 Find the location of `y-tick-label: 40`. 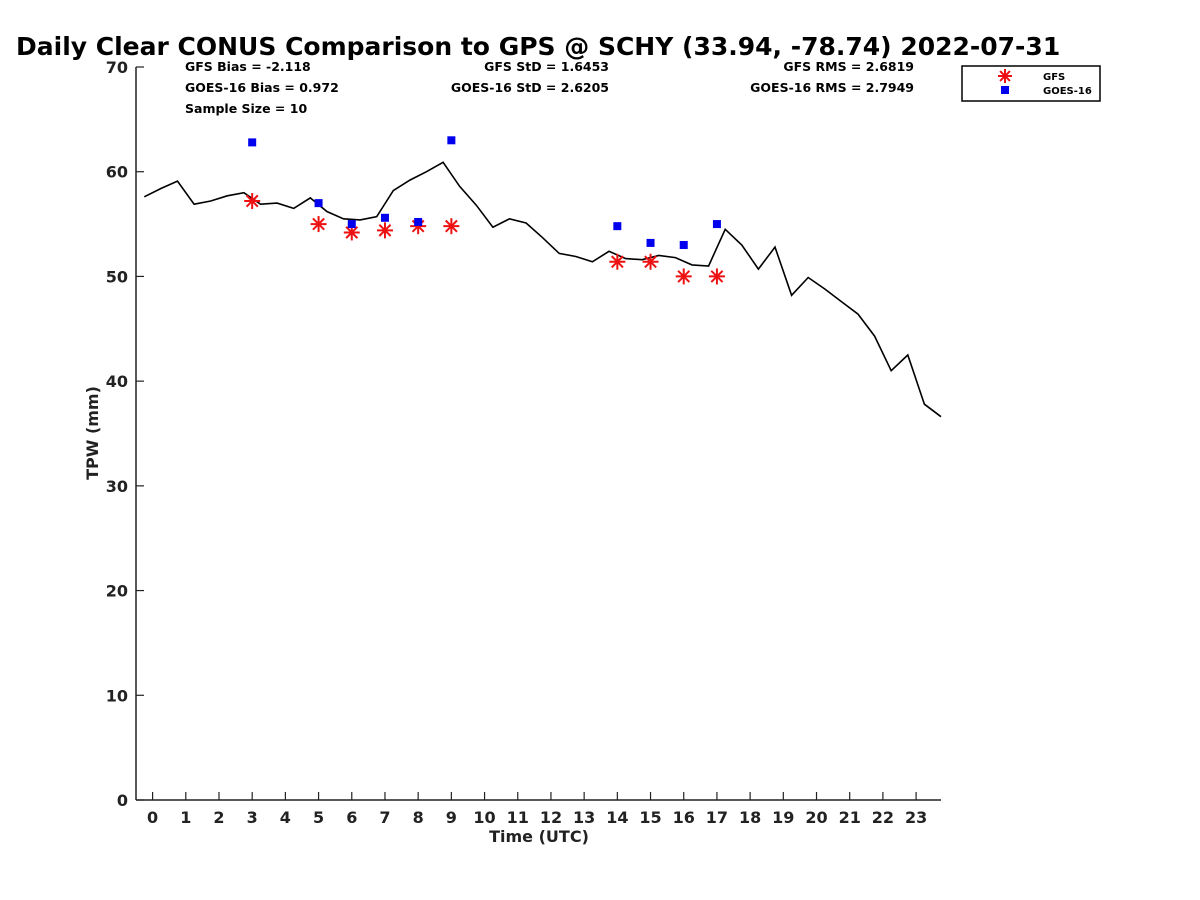

y-tick-label: 40 is located at coordinates (117, 381).